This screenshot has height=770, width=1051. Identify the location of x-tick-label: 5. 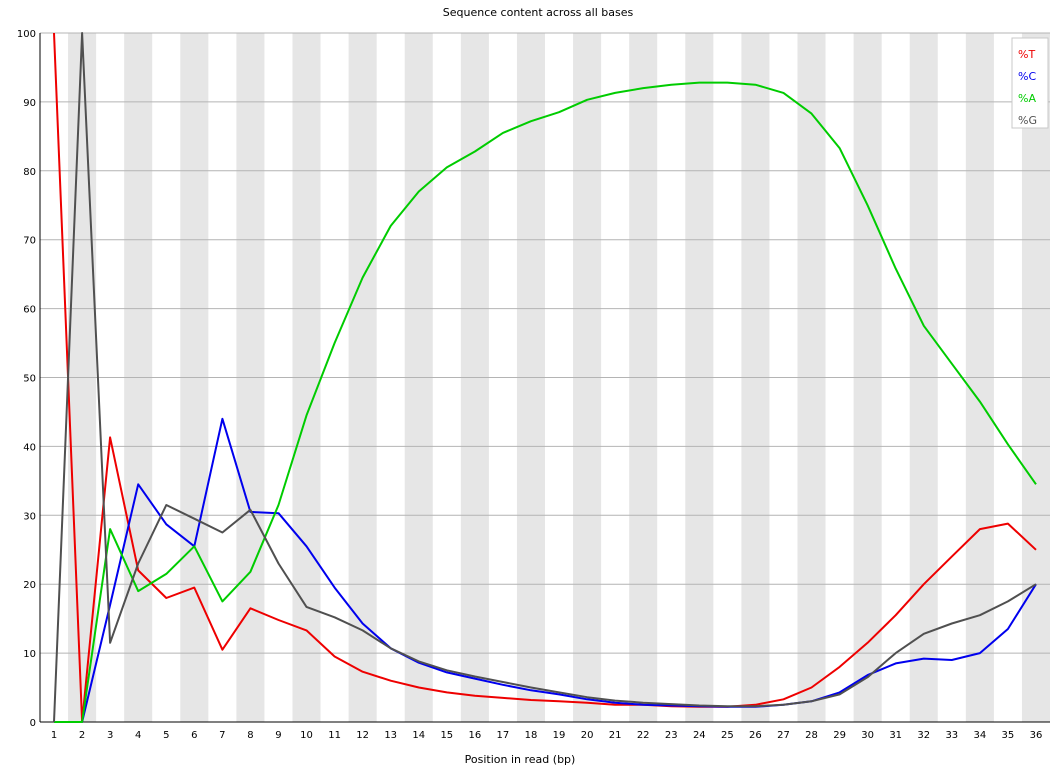
(166, 735).